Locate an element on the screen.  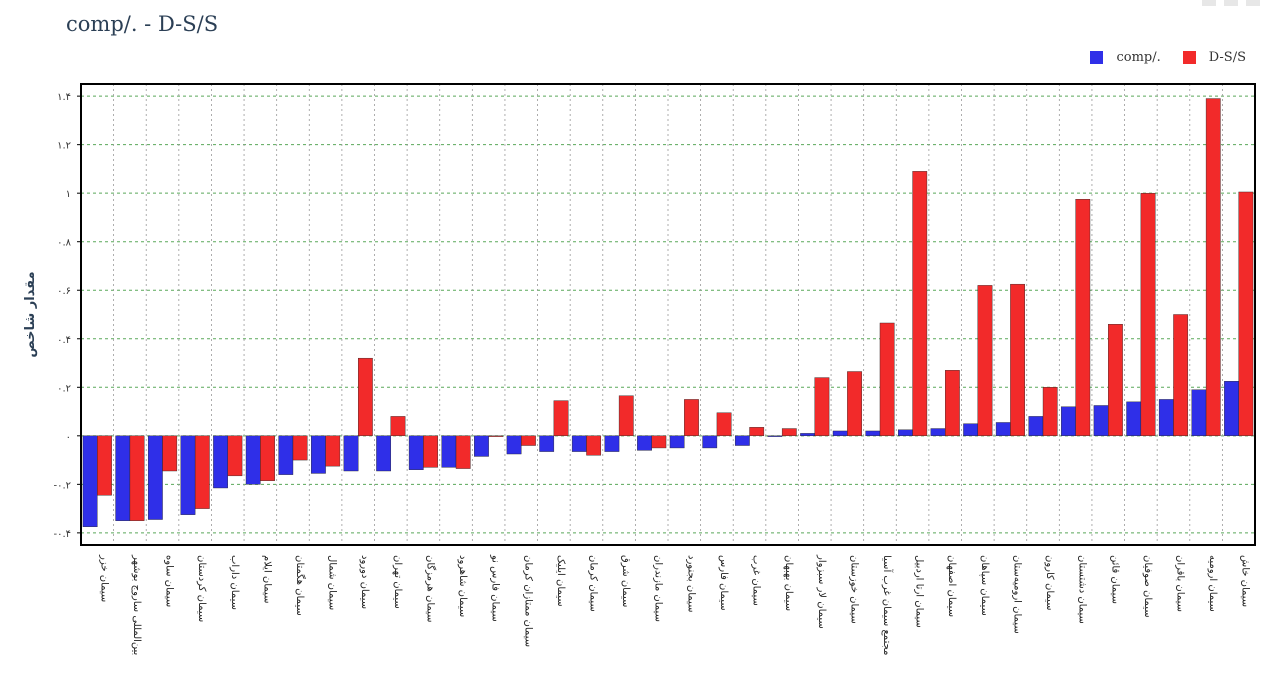
x-tick-label: سیمان ایلام is located at coordinates (266, 579).